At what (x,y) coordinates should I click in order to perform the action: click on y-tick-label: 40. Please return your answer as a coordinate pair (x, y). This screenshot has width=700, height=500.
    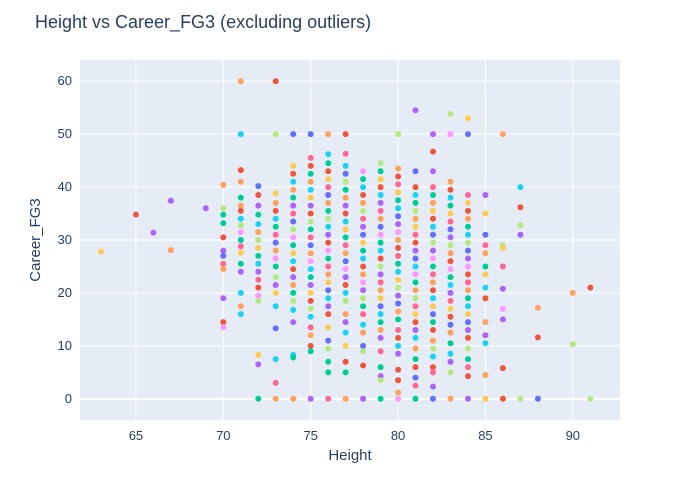
    Looking at the image, I should click on (65, 186).